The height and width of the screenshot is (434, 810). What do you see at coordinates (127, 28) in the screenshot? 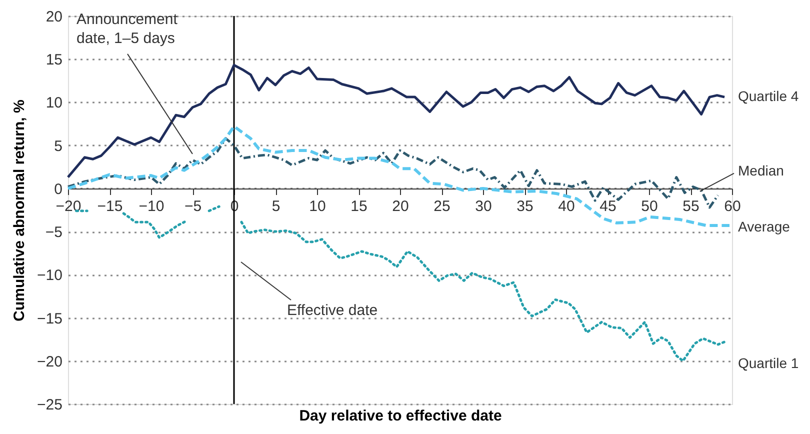
I see `annotation: Announcement date, 1–5 days` at bounding box center [127, 28].